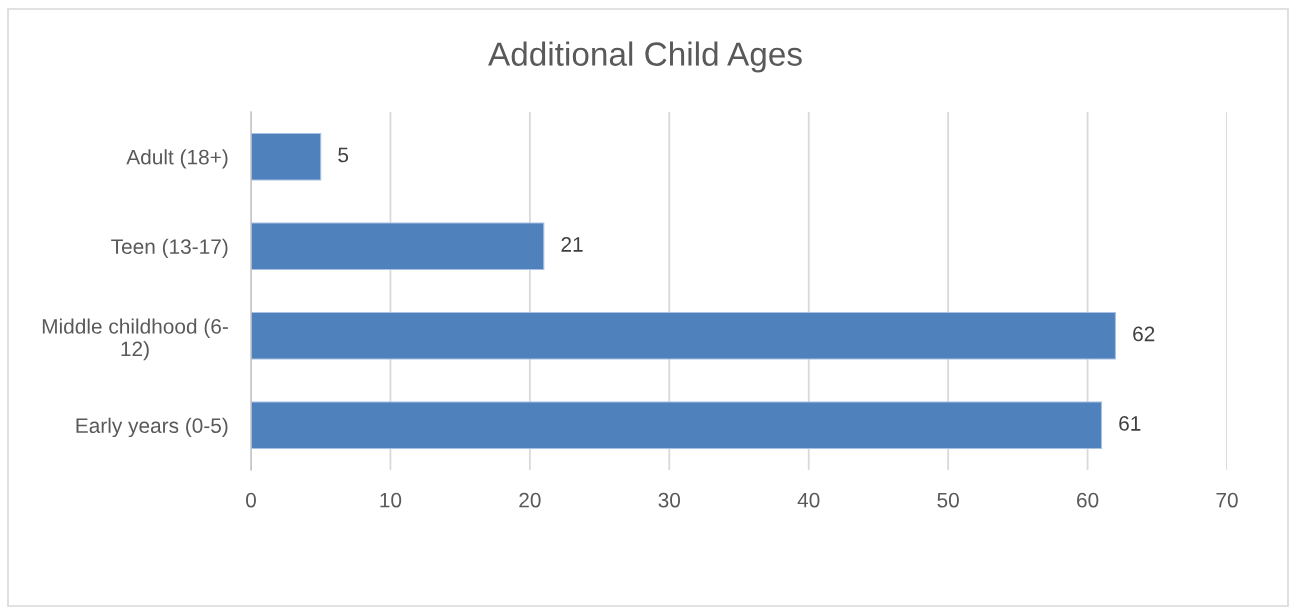 The height and width of the screenshot is (608, 1291). I want to click on chart-title: Additional Child Ages, so click(645, 57).